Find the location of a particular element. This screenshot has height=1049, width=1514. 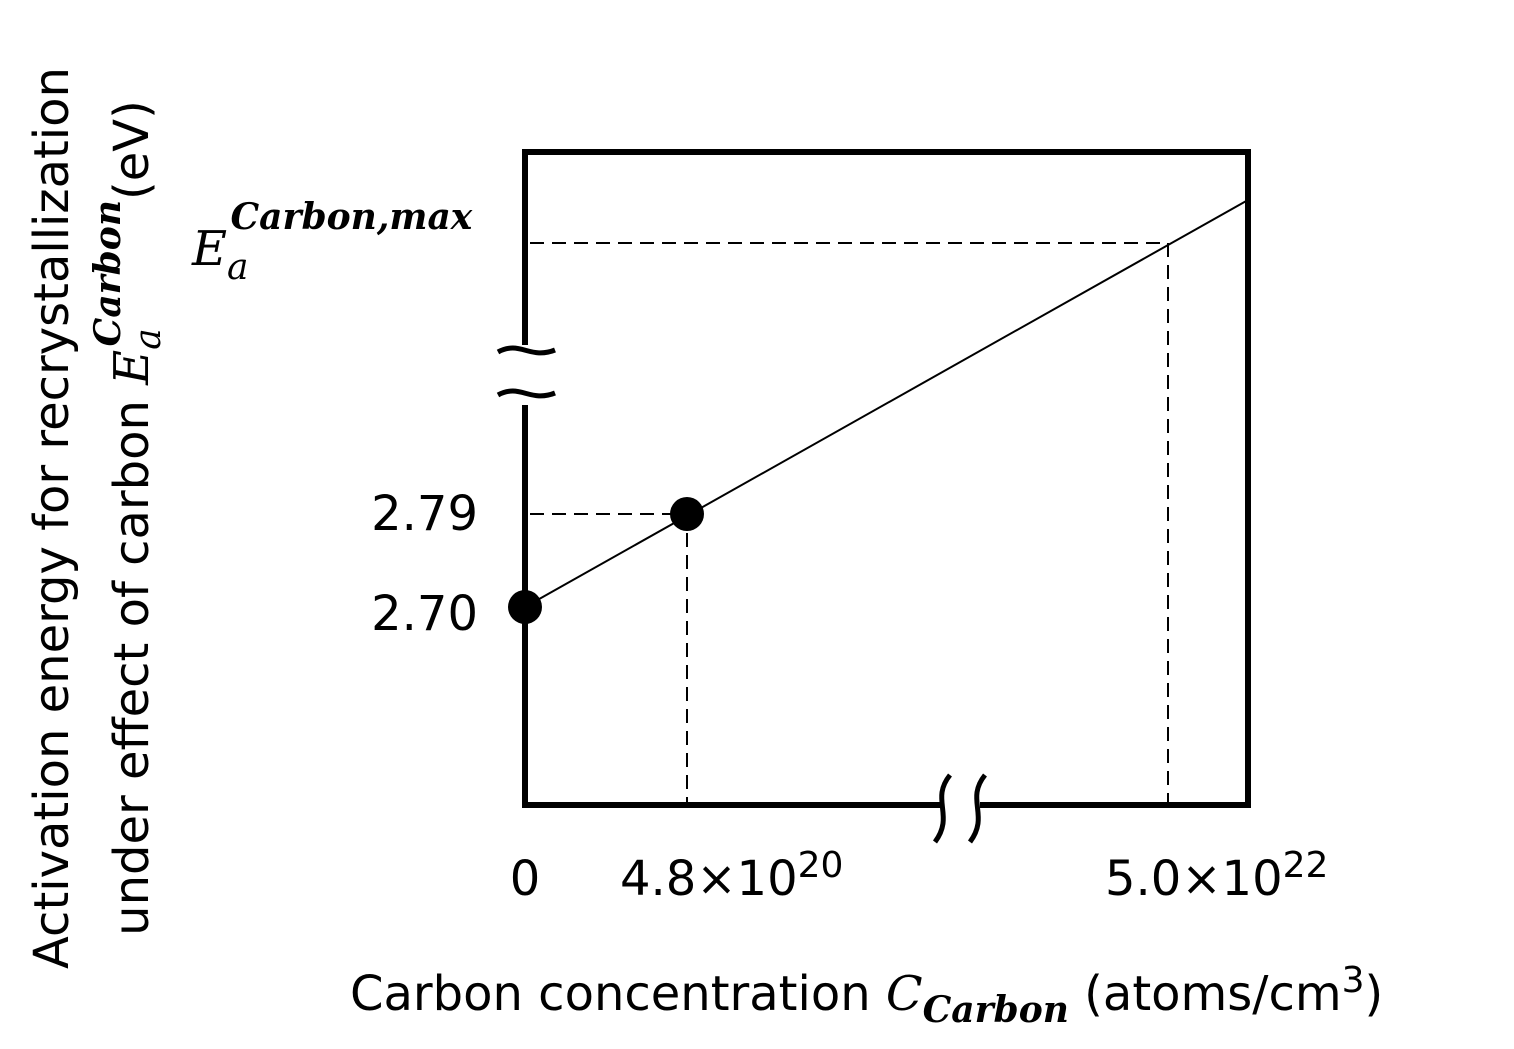

x-label-base: 5.0×10 is located at coordinates (1194, 879).